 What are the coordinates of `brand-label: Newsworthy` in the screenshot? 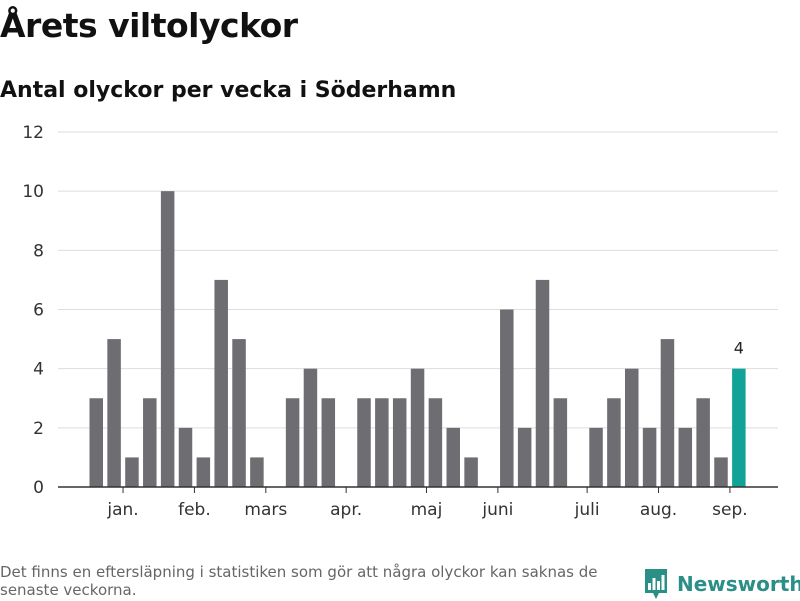 It's located at (738, 584).